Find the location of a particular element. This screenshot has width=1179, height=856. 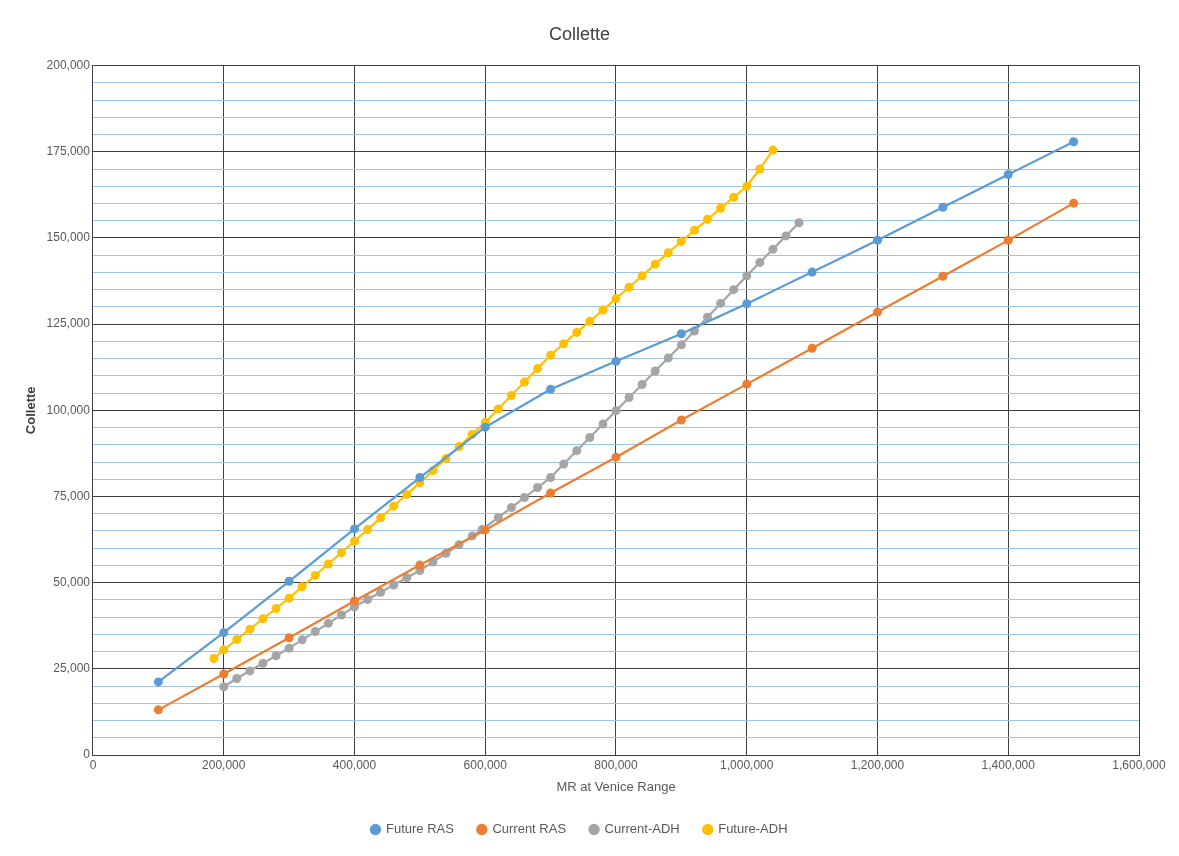

x-tick-label: 600,000 is located at coordinates (485, 764).